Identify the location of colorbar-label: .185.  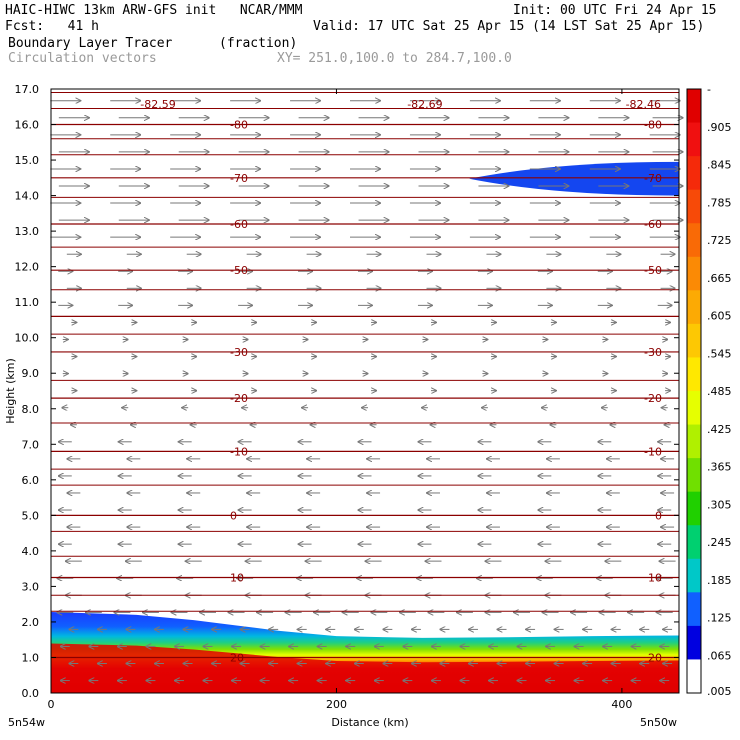
(719, 580).